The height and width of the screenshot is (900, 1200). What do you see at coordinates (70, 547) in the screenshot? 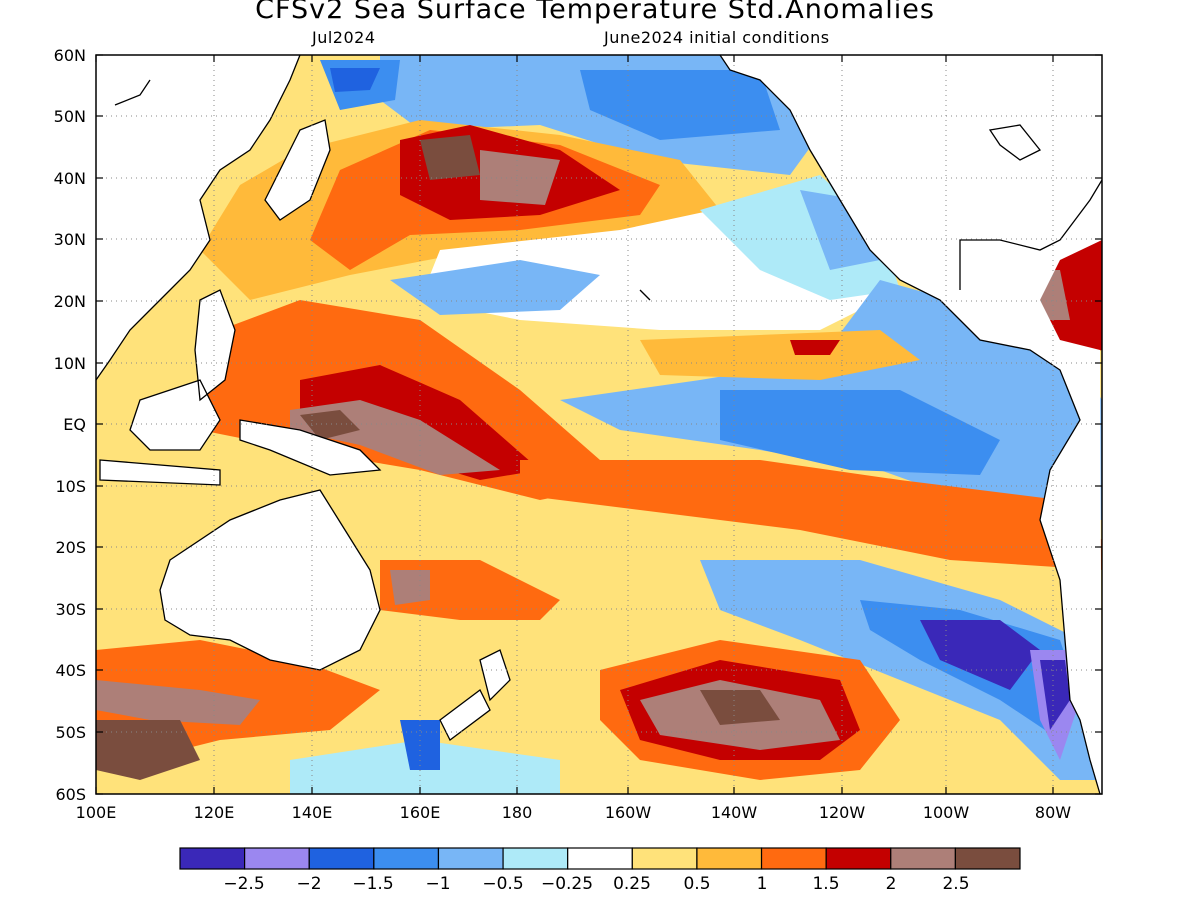
I see `lat-tick-label: 20S` at bounding box center [70, 547].